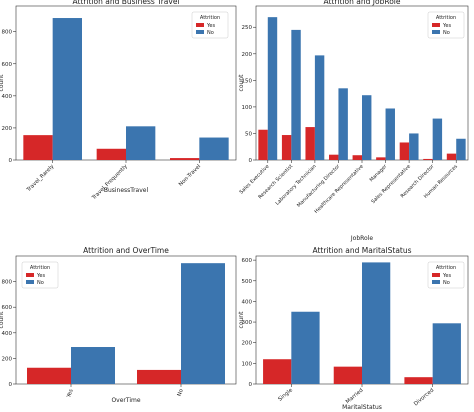 Image resolution: width=474 pixels, height=412 pixels. What do you see at coordinates (285, 395) in the screenshot?
I see `x-tick-label: Single` at bounding box center [285, 395].